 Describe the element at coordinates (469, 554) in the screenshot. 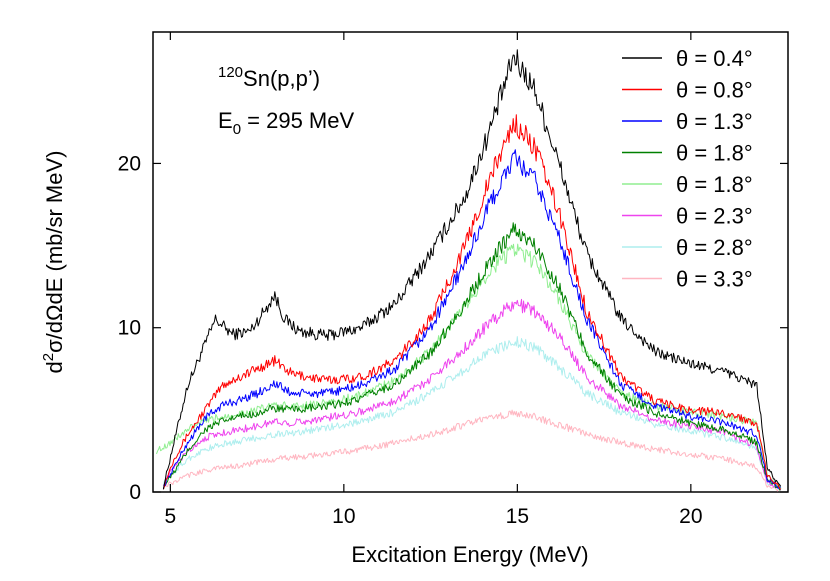

I see `x-axis-label: Excitation Energy (MeV)` at that location.